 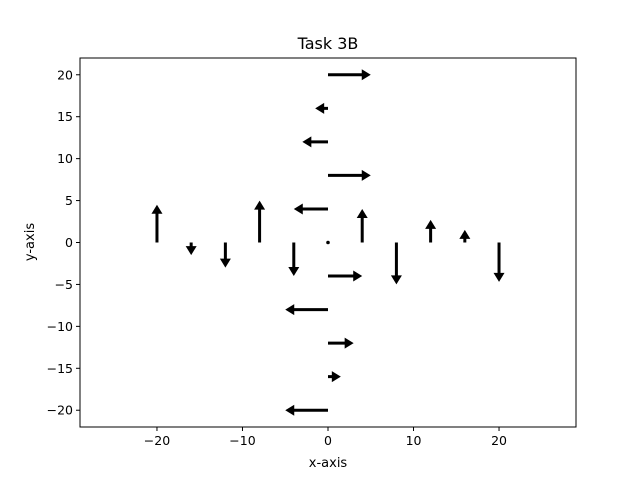 I want to click on x-axis-ticks: −20 −10 0 10 20, so click(x=325, y=437).